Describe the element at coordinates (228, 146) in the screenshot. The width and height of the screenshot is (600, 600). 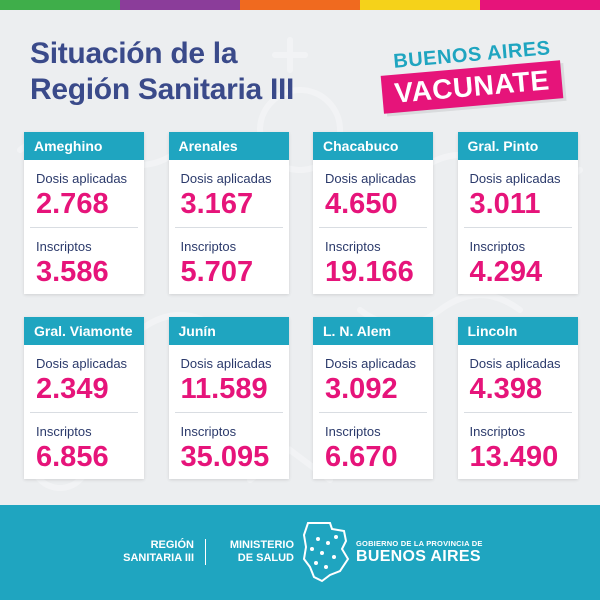
I see `card-title: Arenales` at that location.